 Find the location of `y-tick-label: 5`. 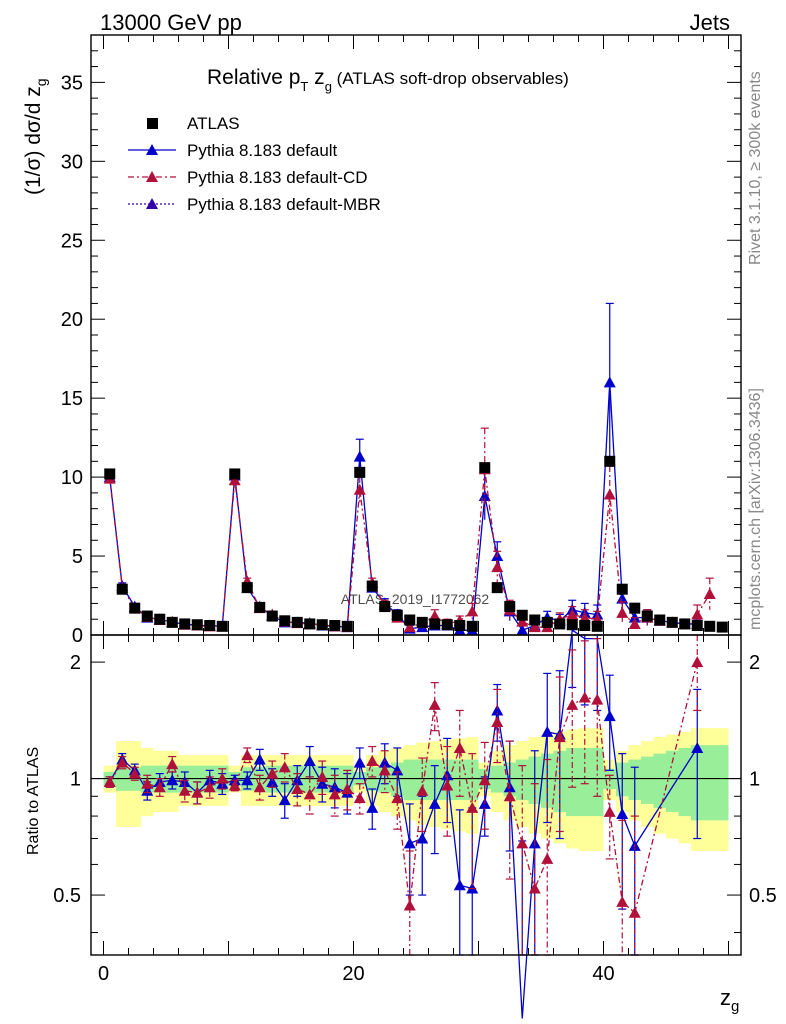

y-tick-label: 5 is located at coordinates (77, 557).